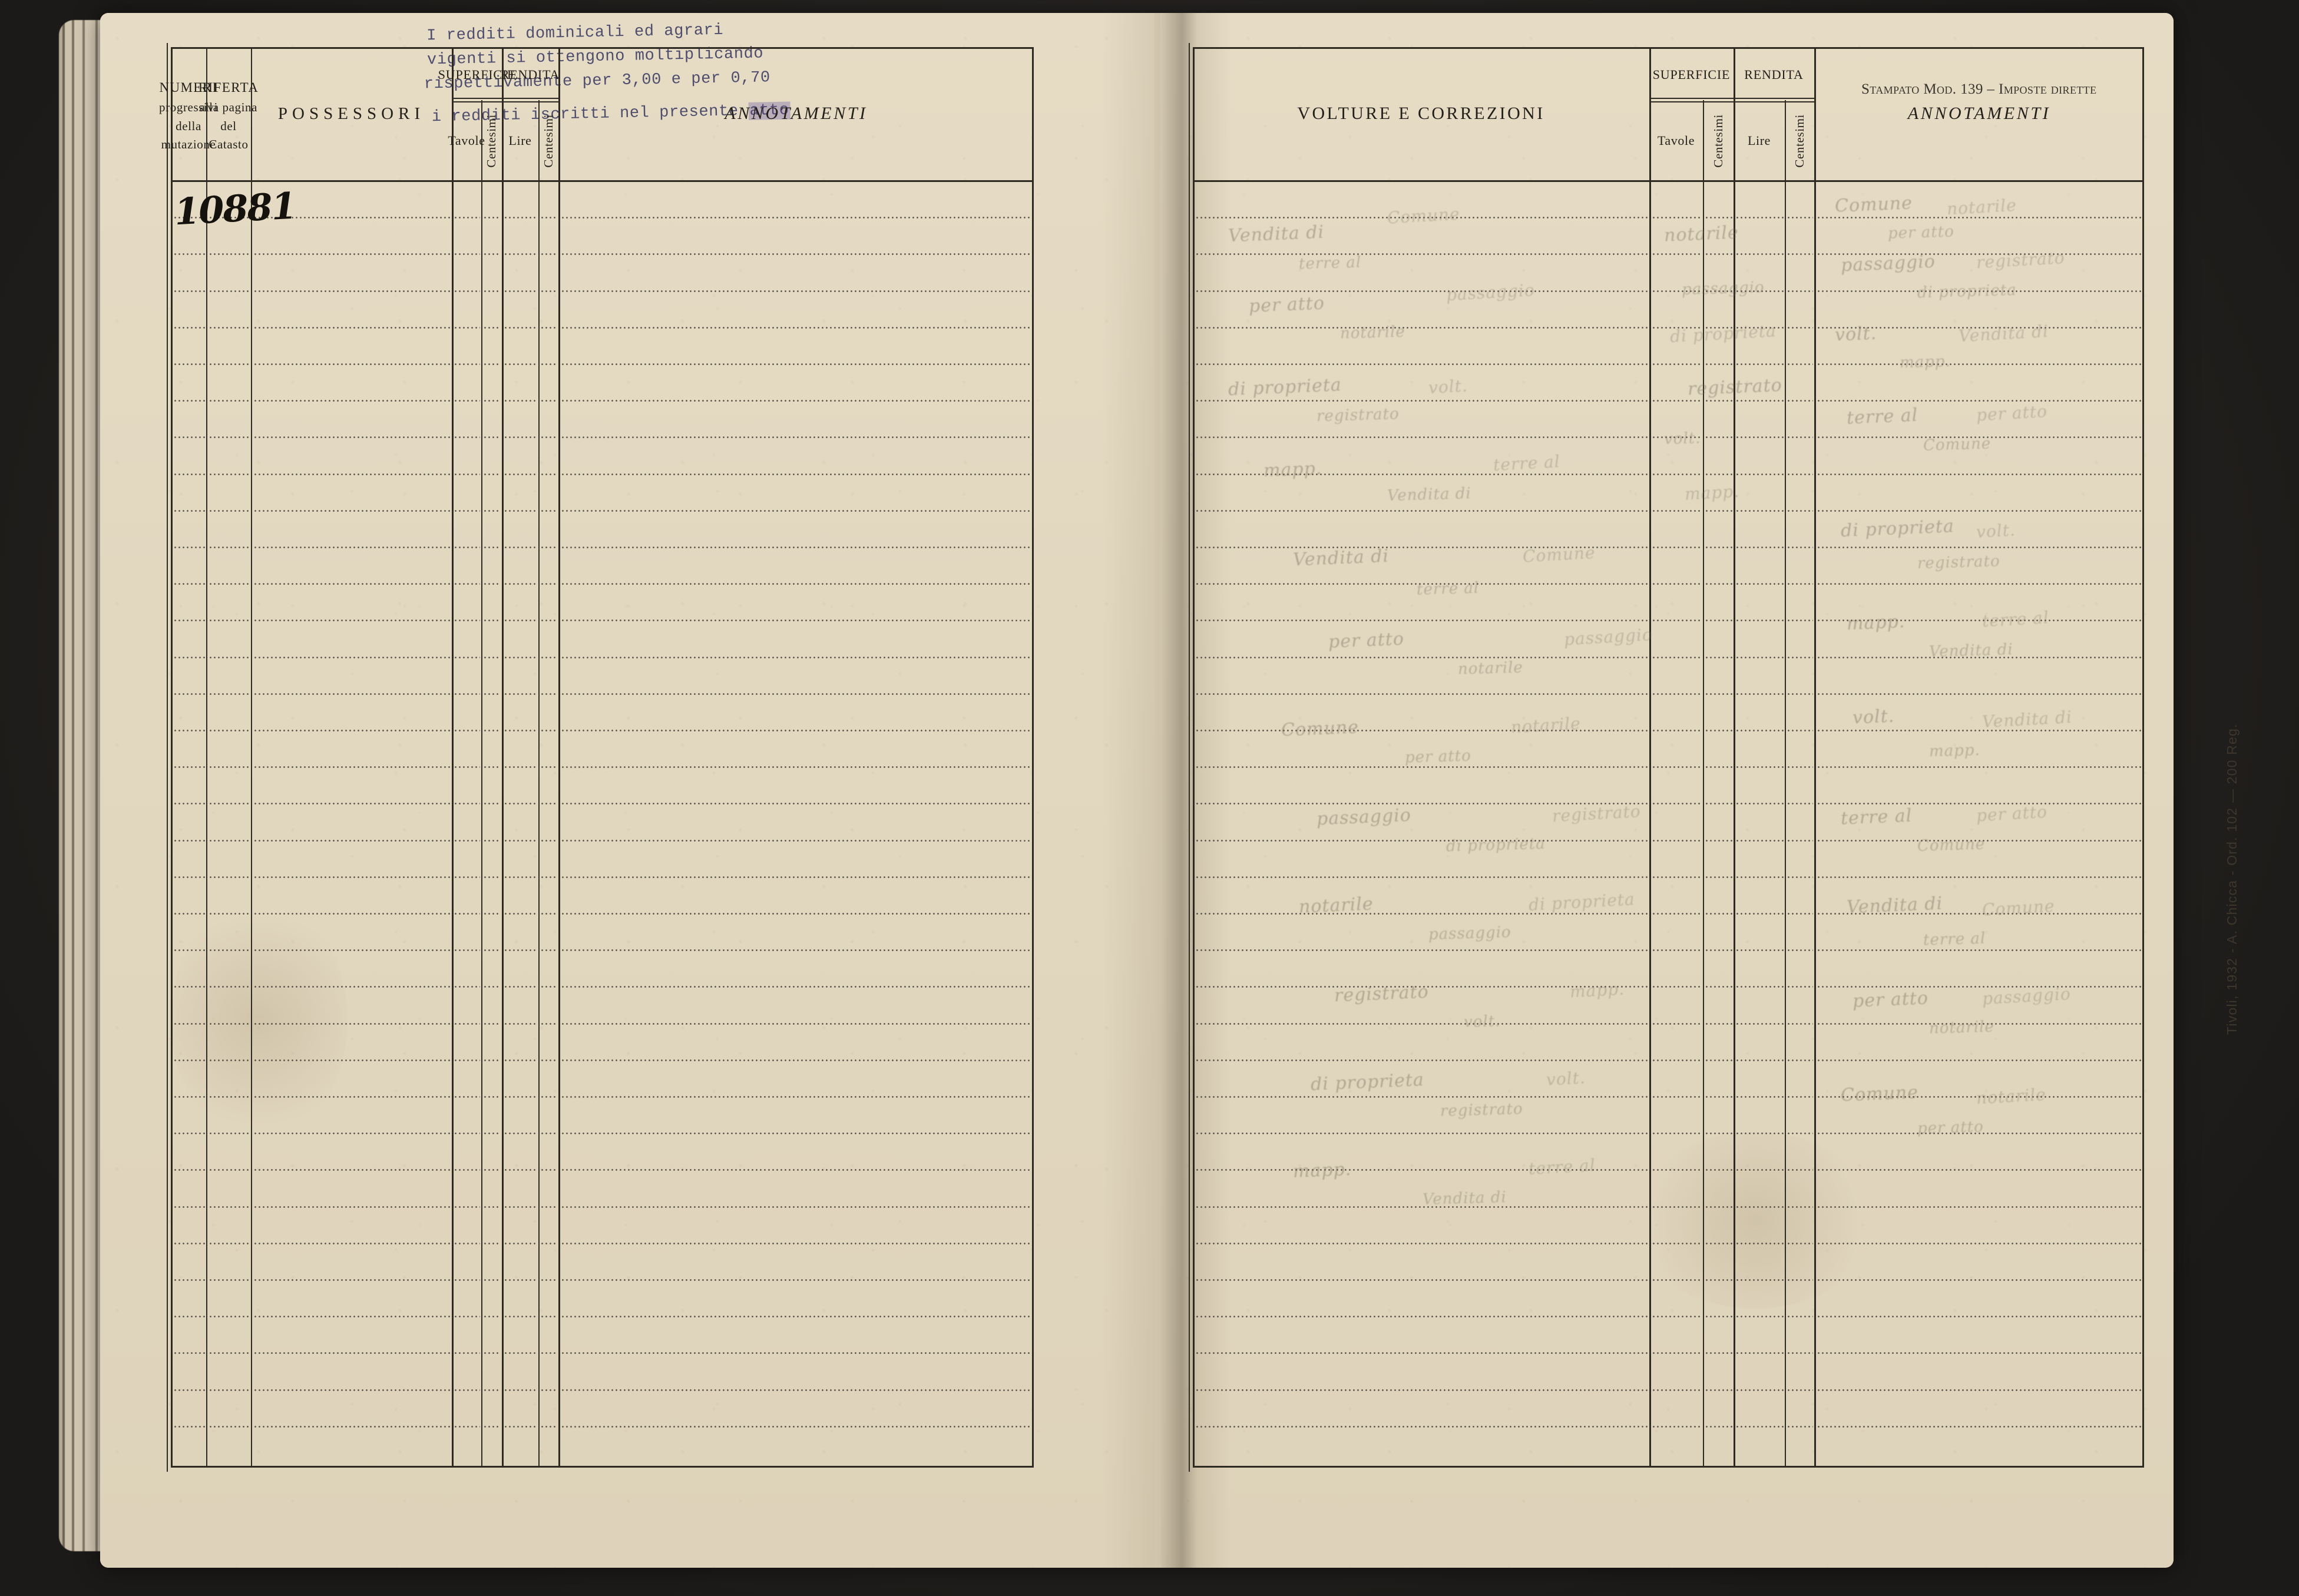  What do you see at coordinates (477, 98) in the screenshot?
I see `superficie-split-rule` at bounding box center [477, 98].